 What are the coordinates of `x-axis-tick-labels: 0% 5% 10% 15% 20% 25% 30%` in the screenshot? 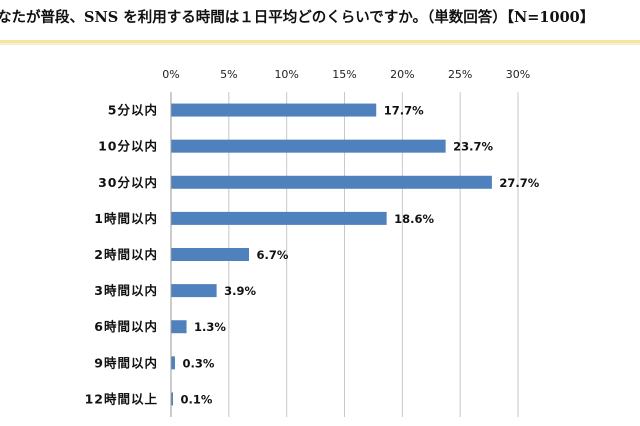 It's located at (346, 74).